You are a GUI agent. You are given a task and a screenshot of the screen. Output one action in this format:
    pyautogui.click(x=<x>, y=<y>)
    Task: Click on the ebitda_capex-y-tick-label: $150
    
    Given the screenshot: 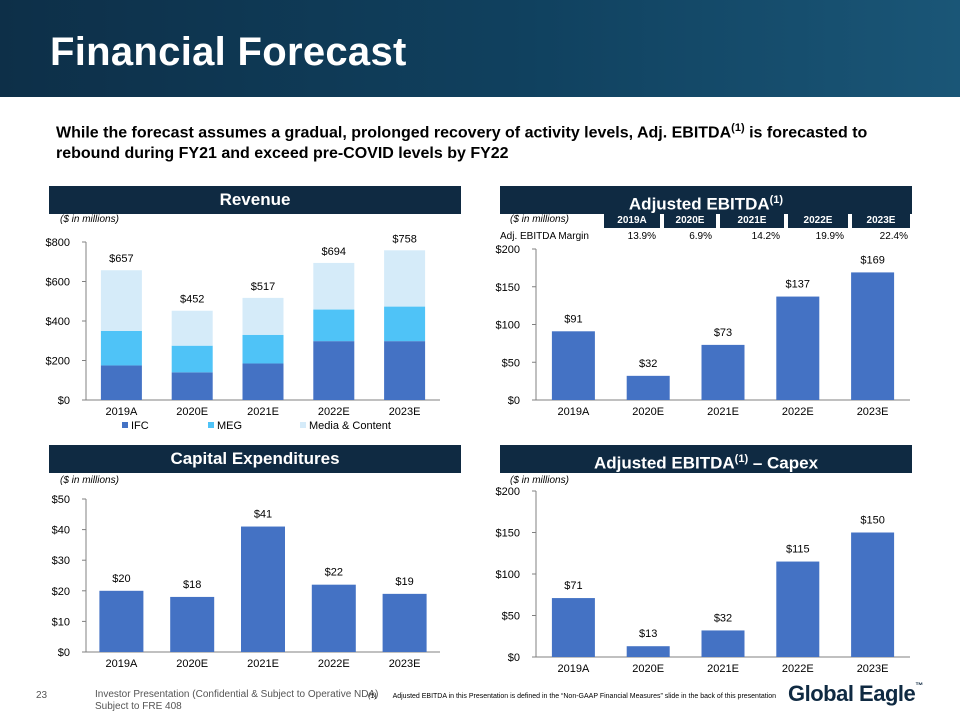 What is the action you would take?
    pyautogui.click(x=508, y=534)
    